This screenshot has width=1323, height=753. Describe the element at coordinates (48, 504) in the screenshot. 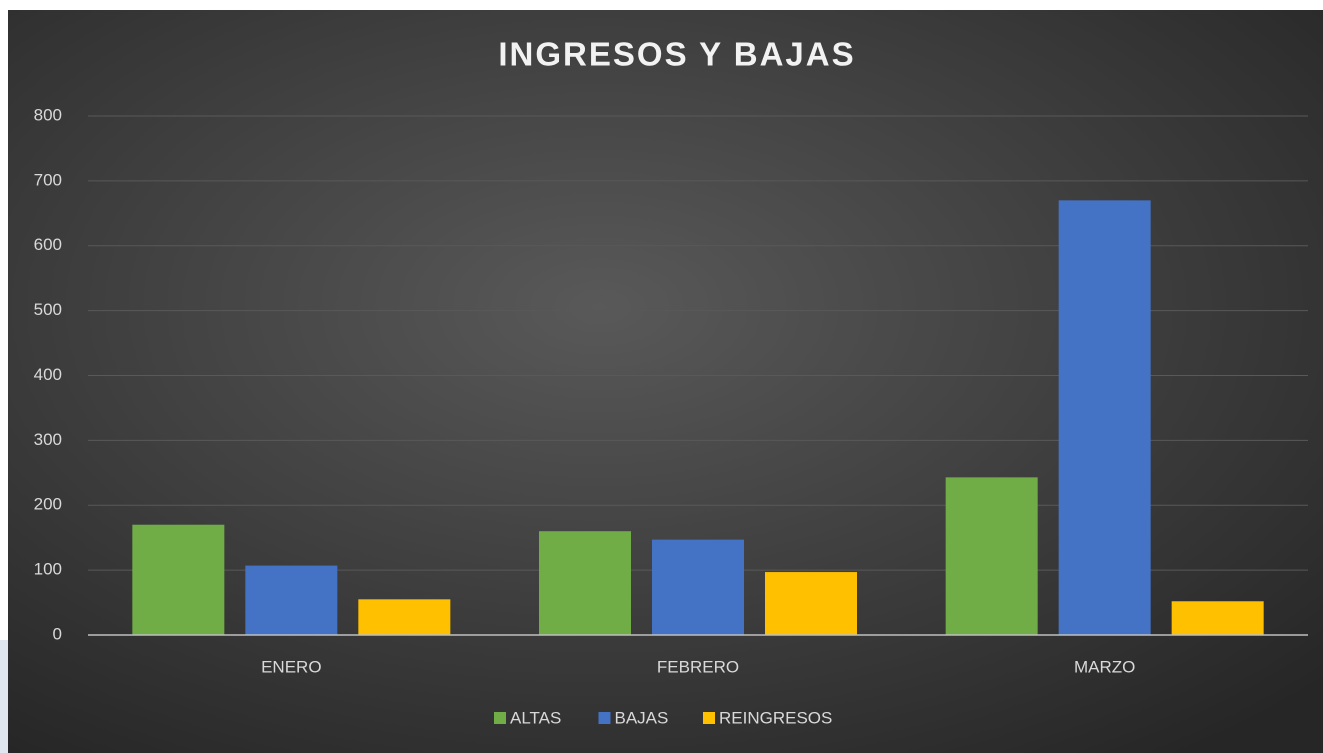

I see `y-tick-label: 200` at that location.